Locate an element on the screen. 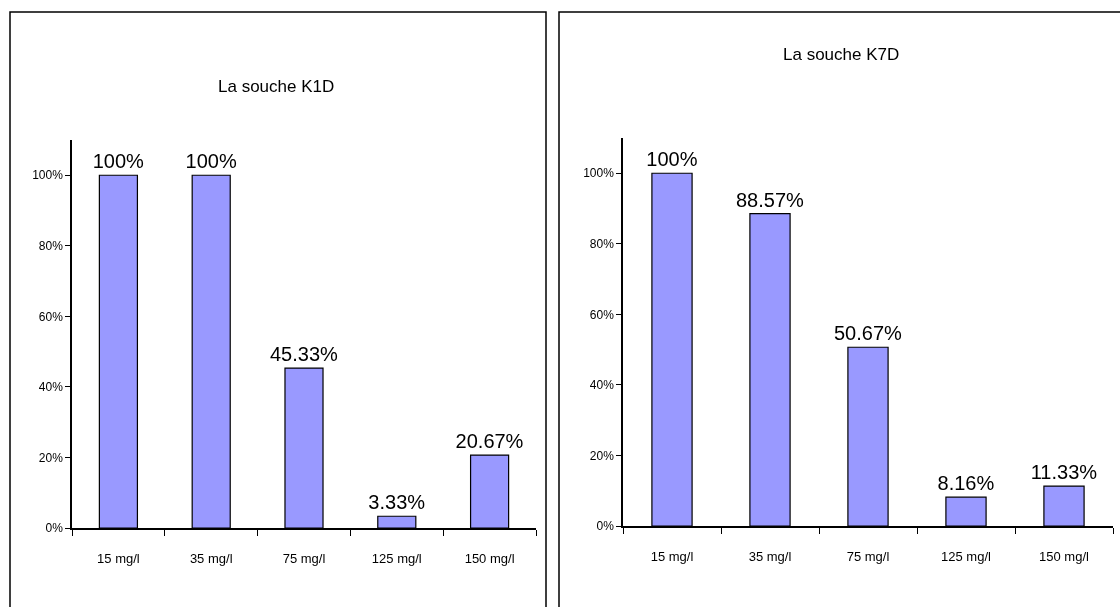 This screenshot has width=1120, height=607. data-label: 11.33% is located at coordinates (1064, 472).